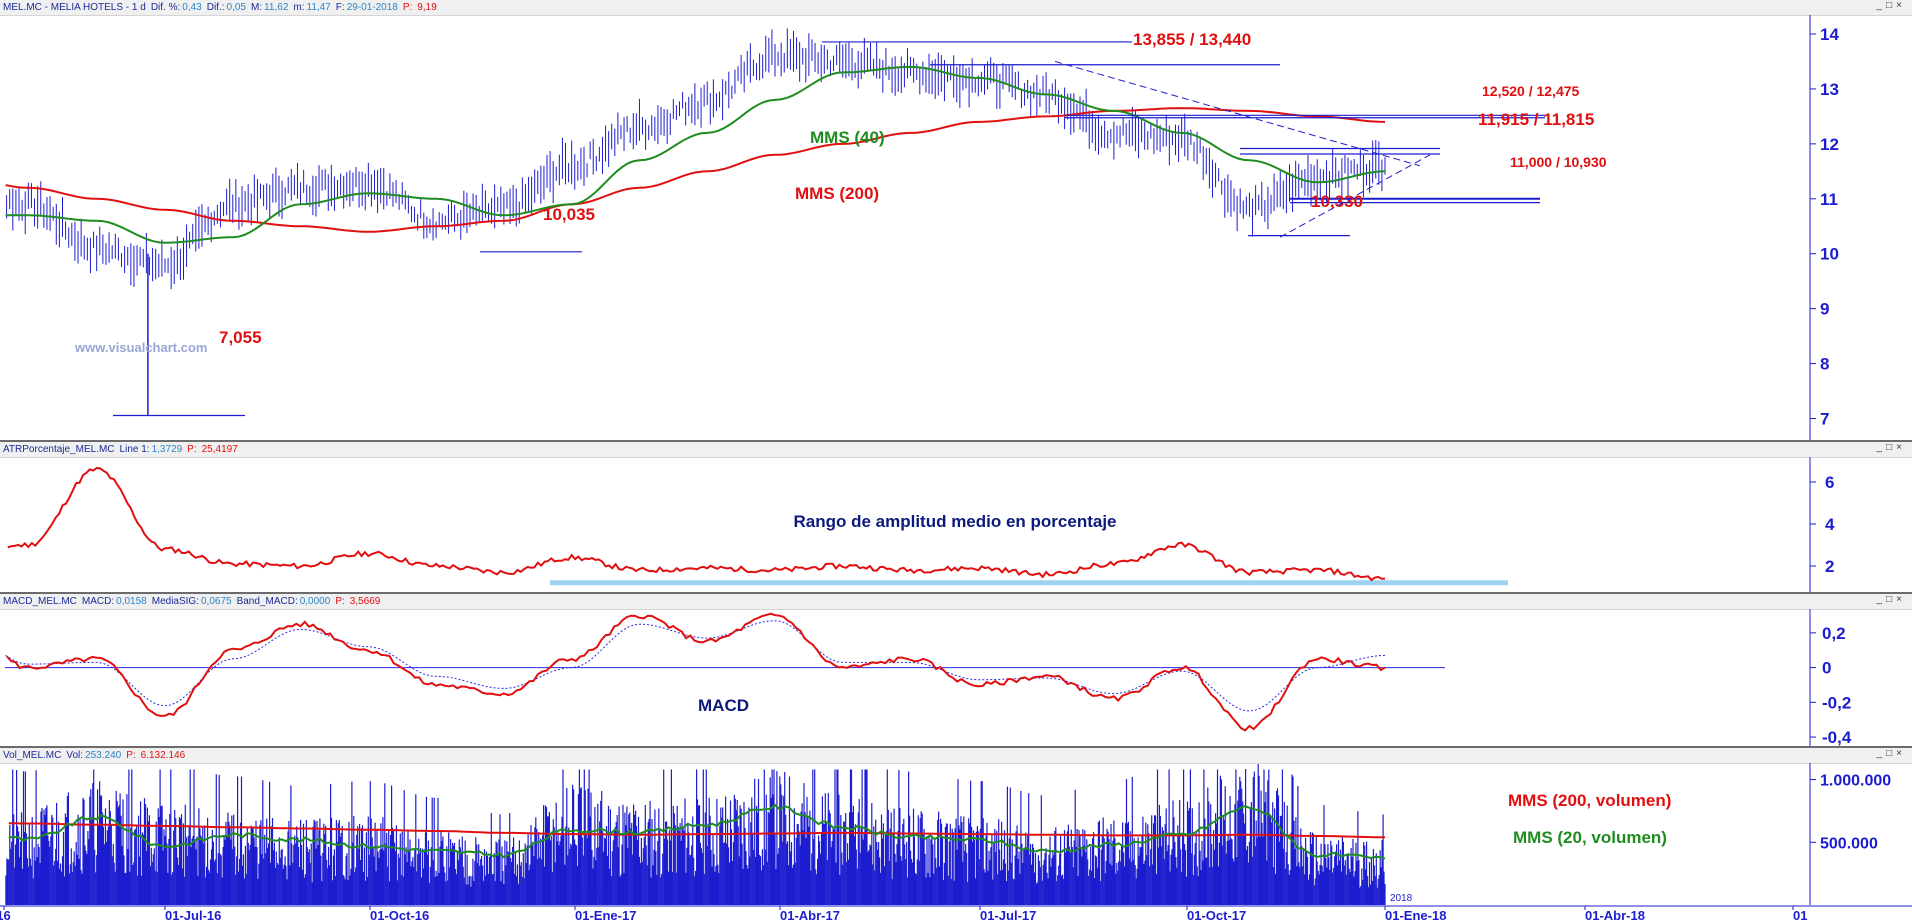 Image resolution: width=1912 pixels, height=922 pixels. What do you see at coordinates (1558, 162) in the screenshot?
I see `level-label-11000: 11,000 / 10,930` at bounding box center [1558, 162].